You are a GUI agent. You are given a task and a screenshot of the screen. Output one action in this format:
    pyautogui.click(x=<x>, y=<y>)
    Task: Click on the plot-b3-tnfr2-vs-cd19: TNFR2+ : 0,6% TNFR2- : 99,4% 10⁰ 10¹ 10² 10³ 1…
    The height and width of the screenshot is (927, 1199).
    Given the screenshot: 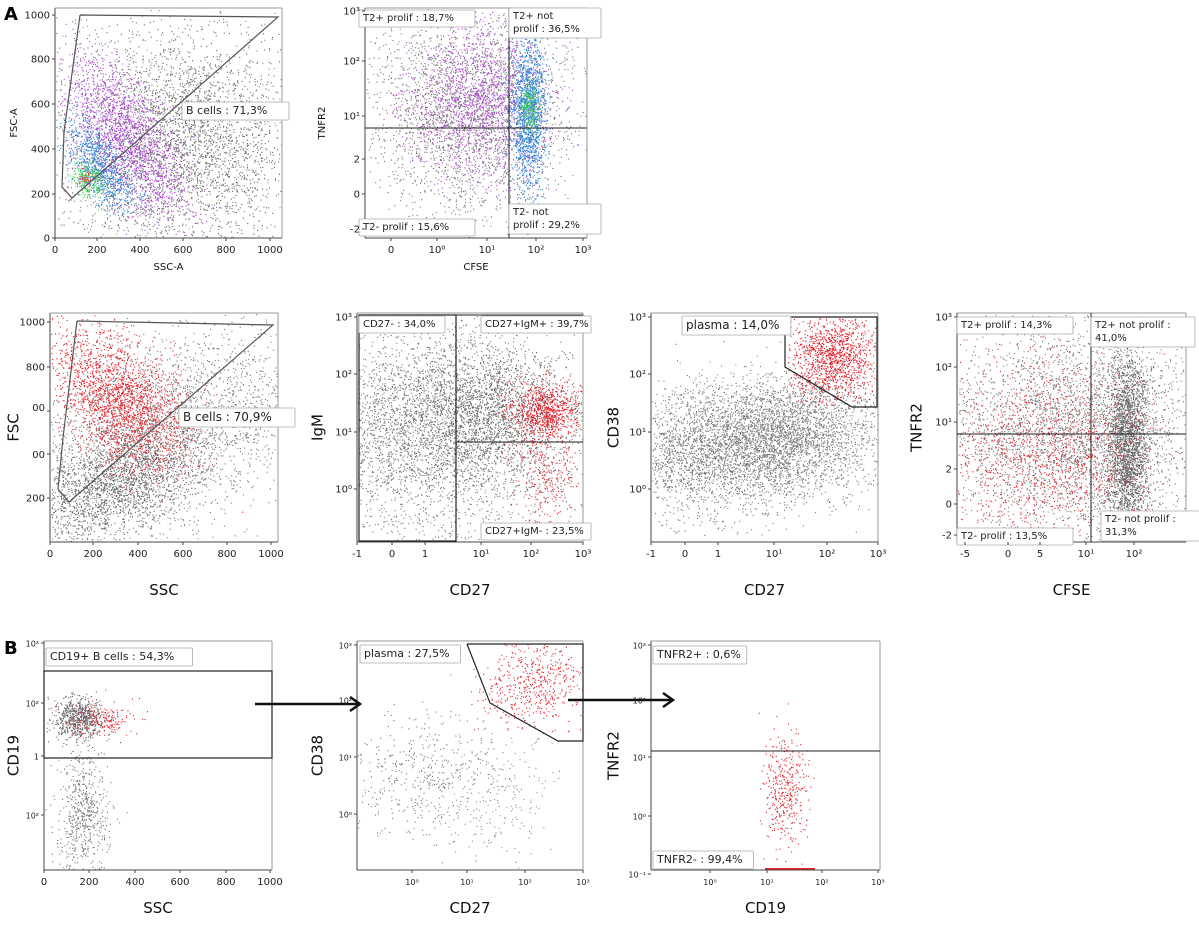 What is the action you would take?
    pyautogui.click(x=745, y=778)
    